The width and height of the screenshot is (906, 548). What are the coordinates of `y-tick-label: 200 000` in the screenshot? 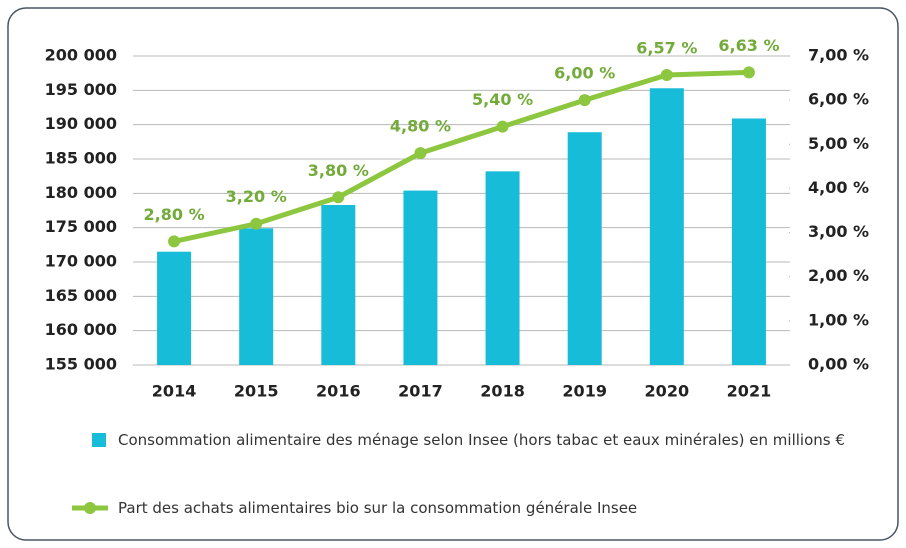 It's located at (81, 55).